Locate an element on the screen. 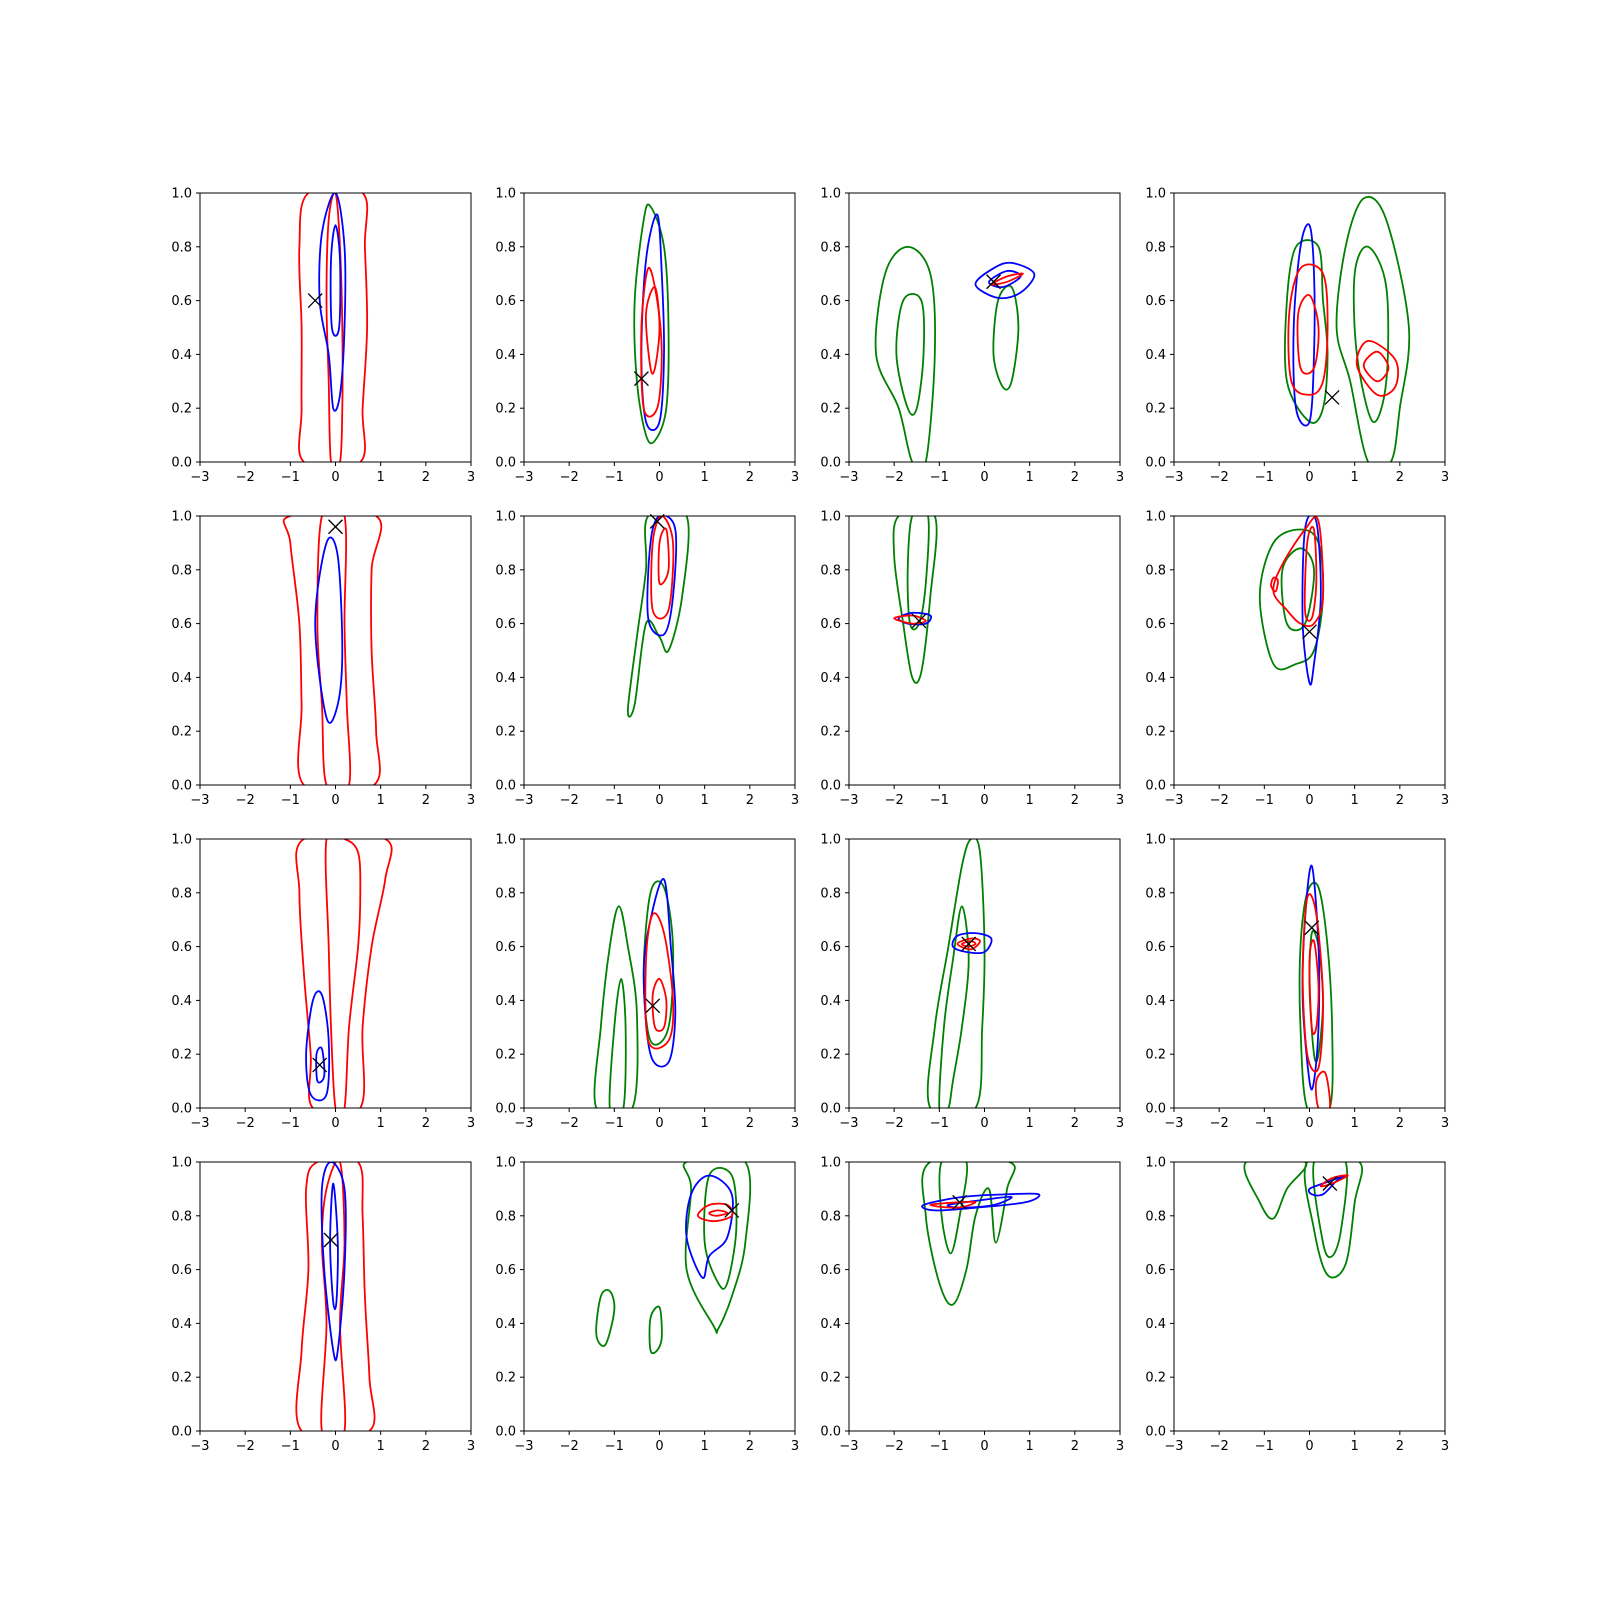  subplot-2-2: −3 −2 −1 0 1 2 3 0.0 0.2 0.4 0.6 0.8 1.0 is located at coordinates (647, 659).